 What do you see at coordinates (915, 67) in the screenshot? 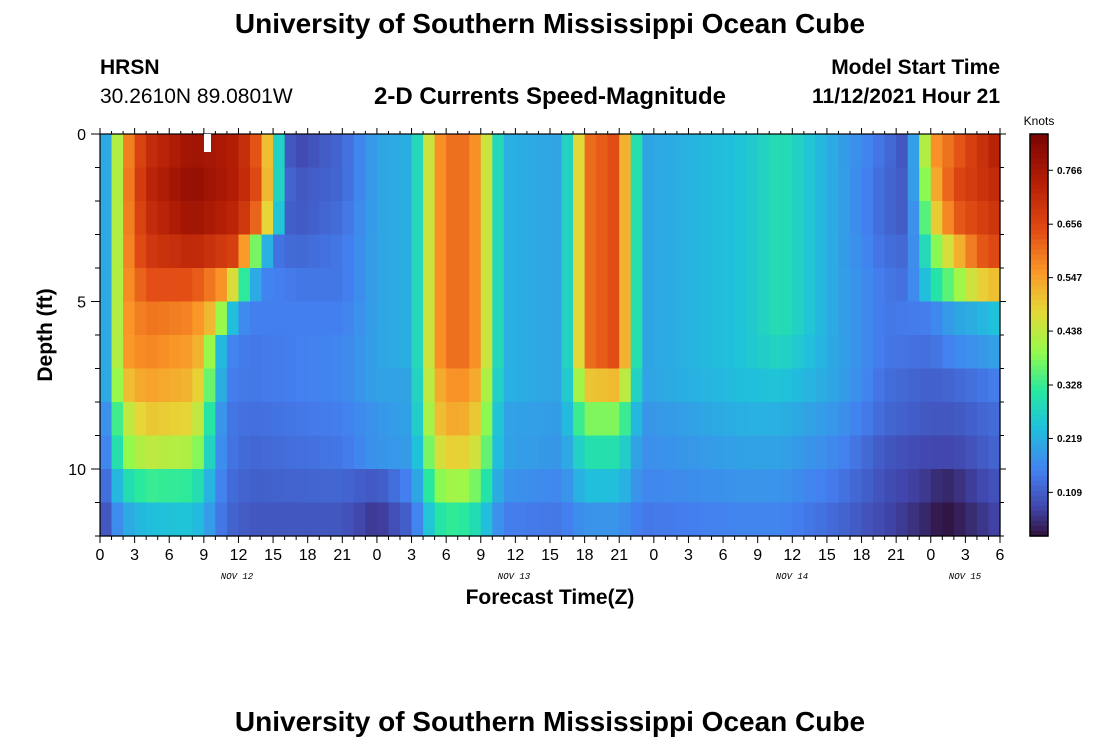
I see `model-start-label: Model Start Time` at bounding box center [915, 67].